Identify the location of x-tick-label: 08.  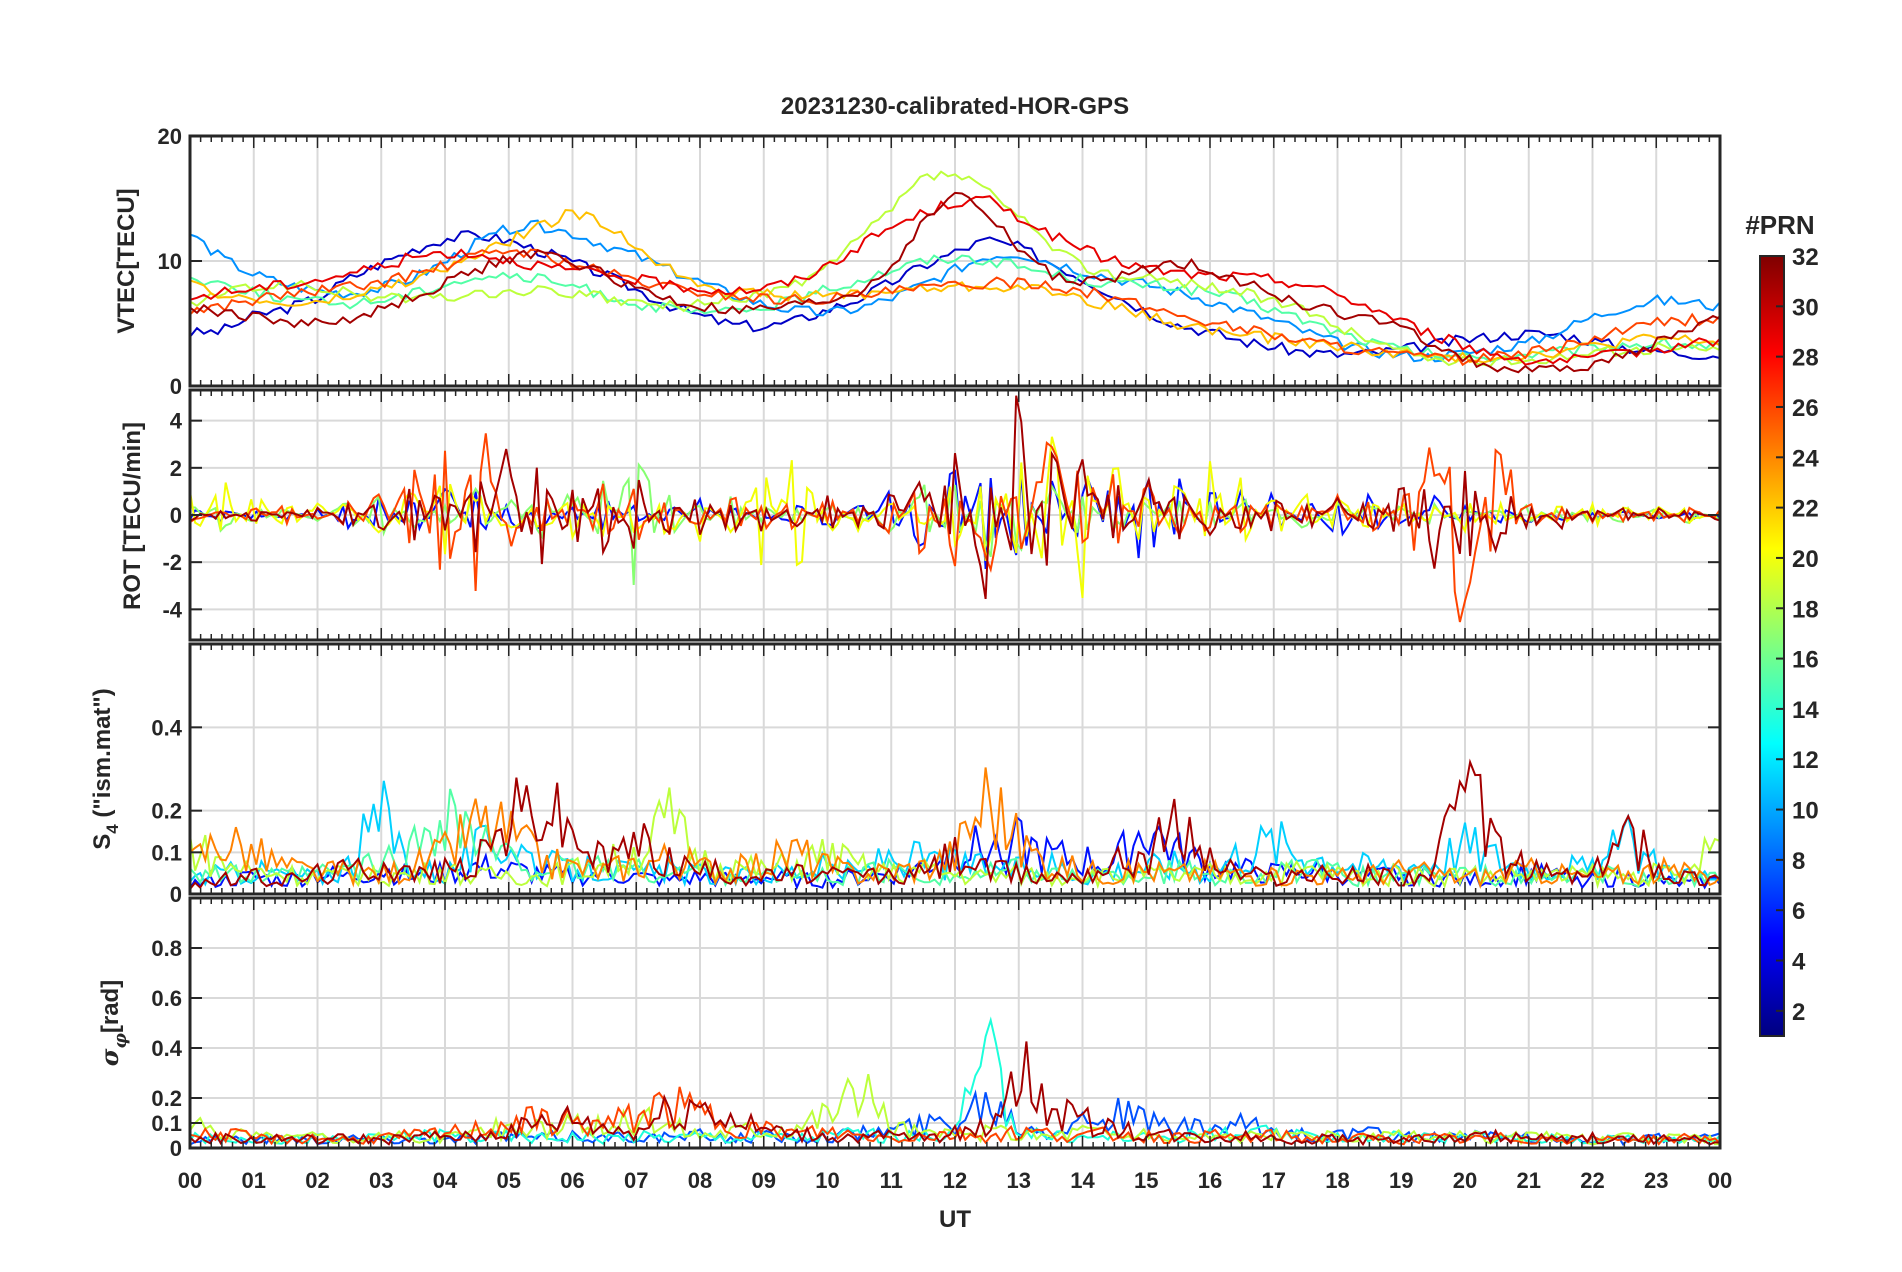
(700, 1180).